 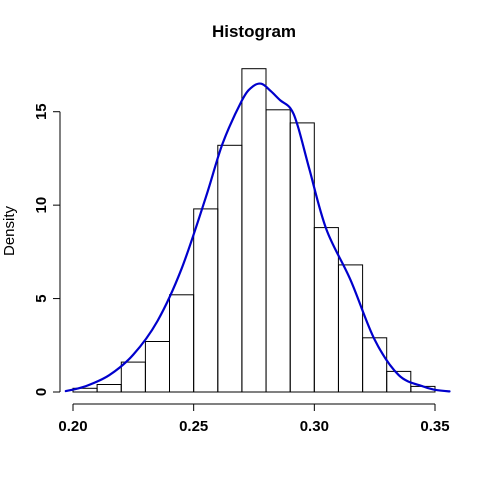 What do you see at coordinates (41, 298) in the screenshot?
I see `y-tick-label: 5` at bounding box center [41, 298].